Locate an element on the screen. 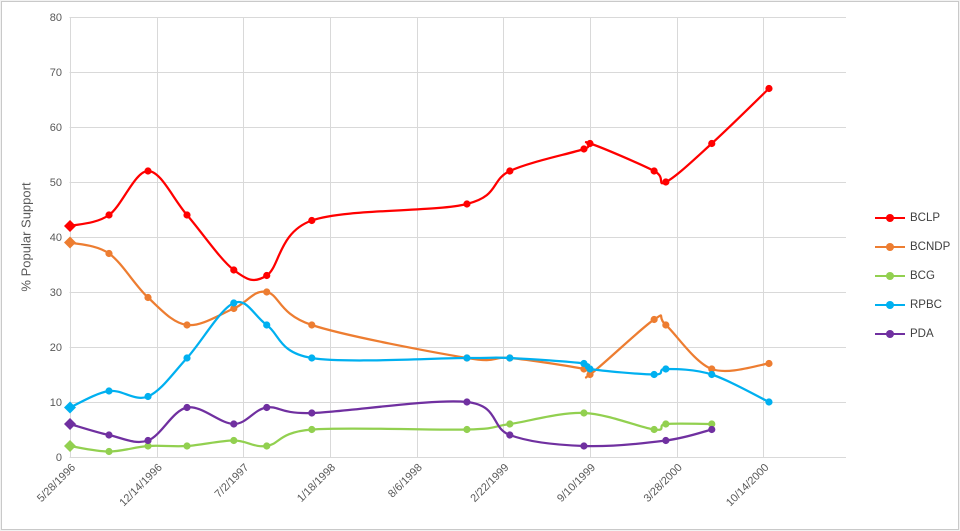  series-pda is located at coordinates (390, 424).